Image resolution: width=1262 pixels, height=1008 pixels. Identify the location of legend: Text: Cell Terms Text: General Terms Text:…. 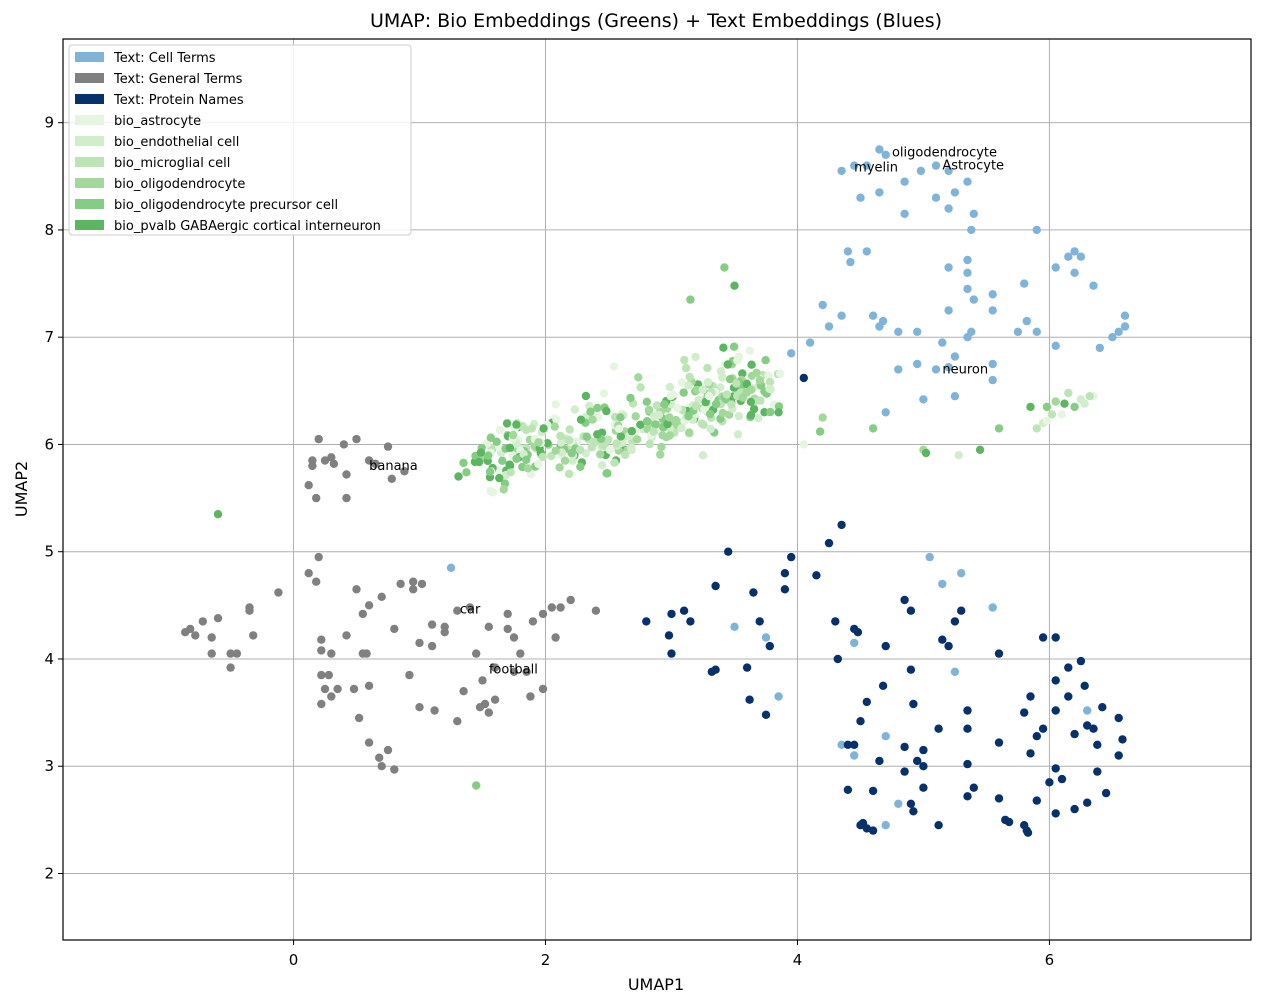
(240, 140).